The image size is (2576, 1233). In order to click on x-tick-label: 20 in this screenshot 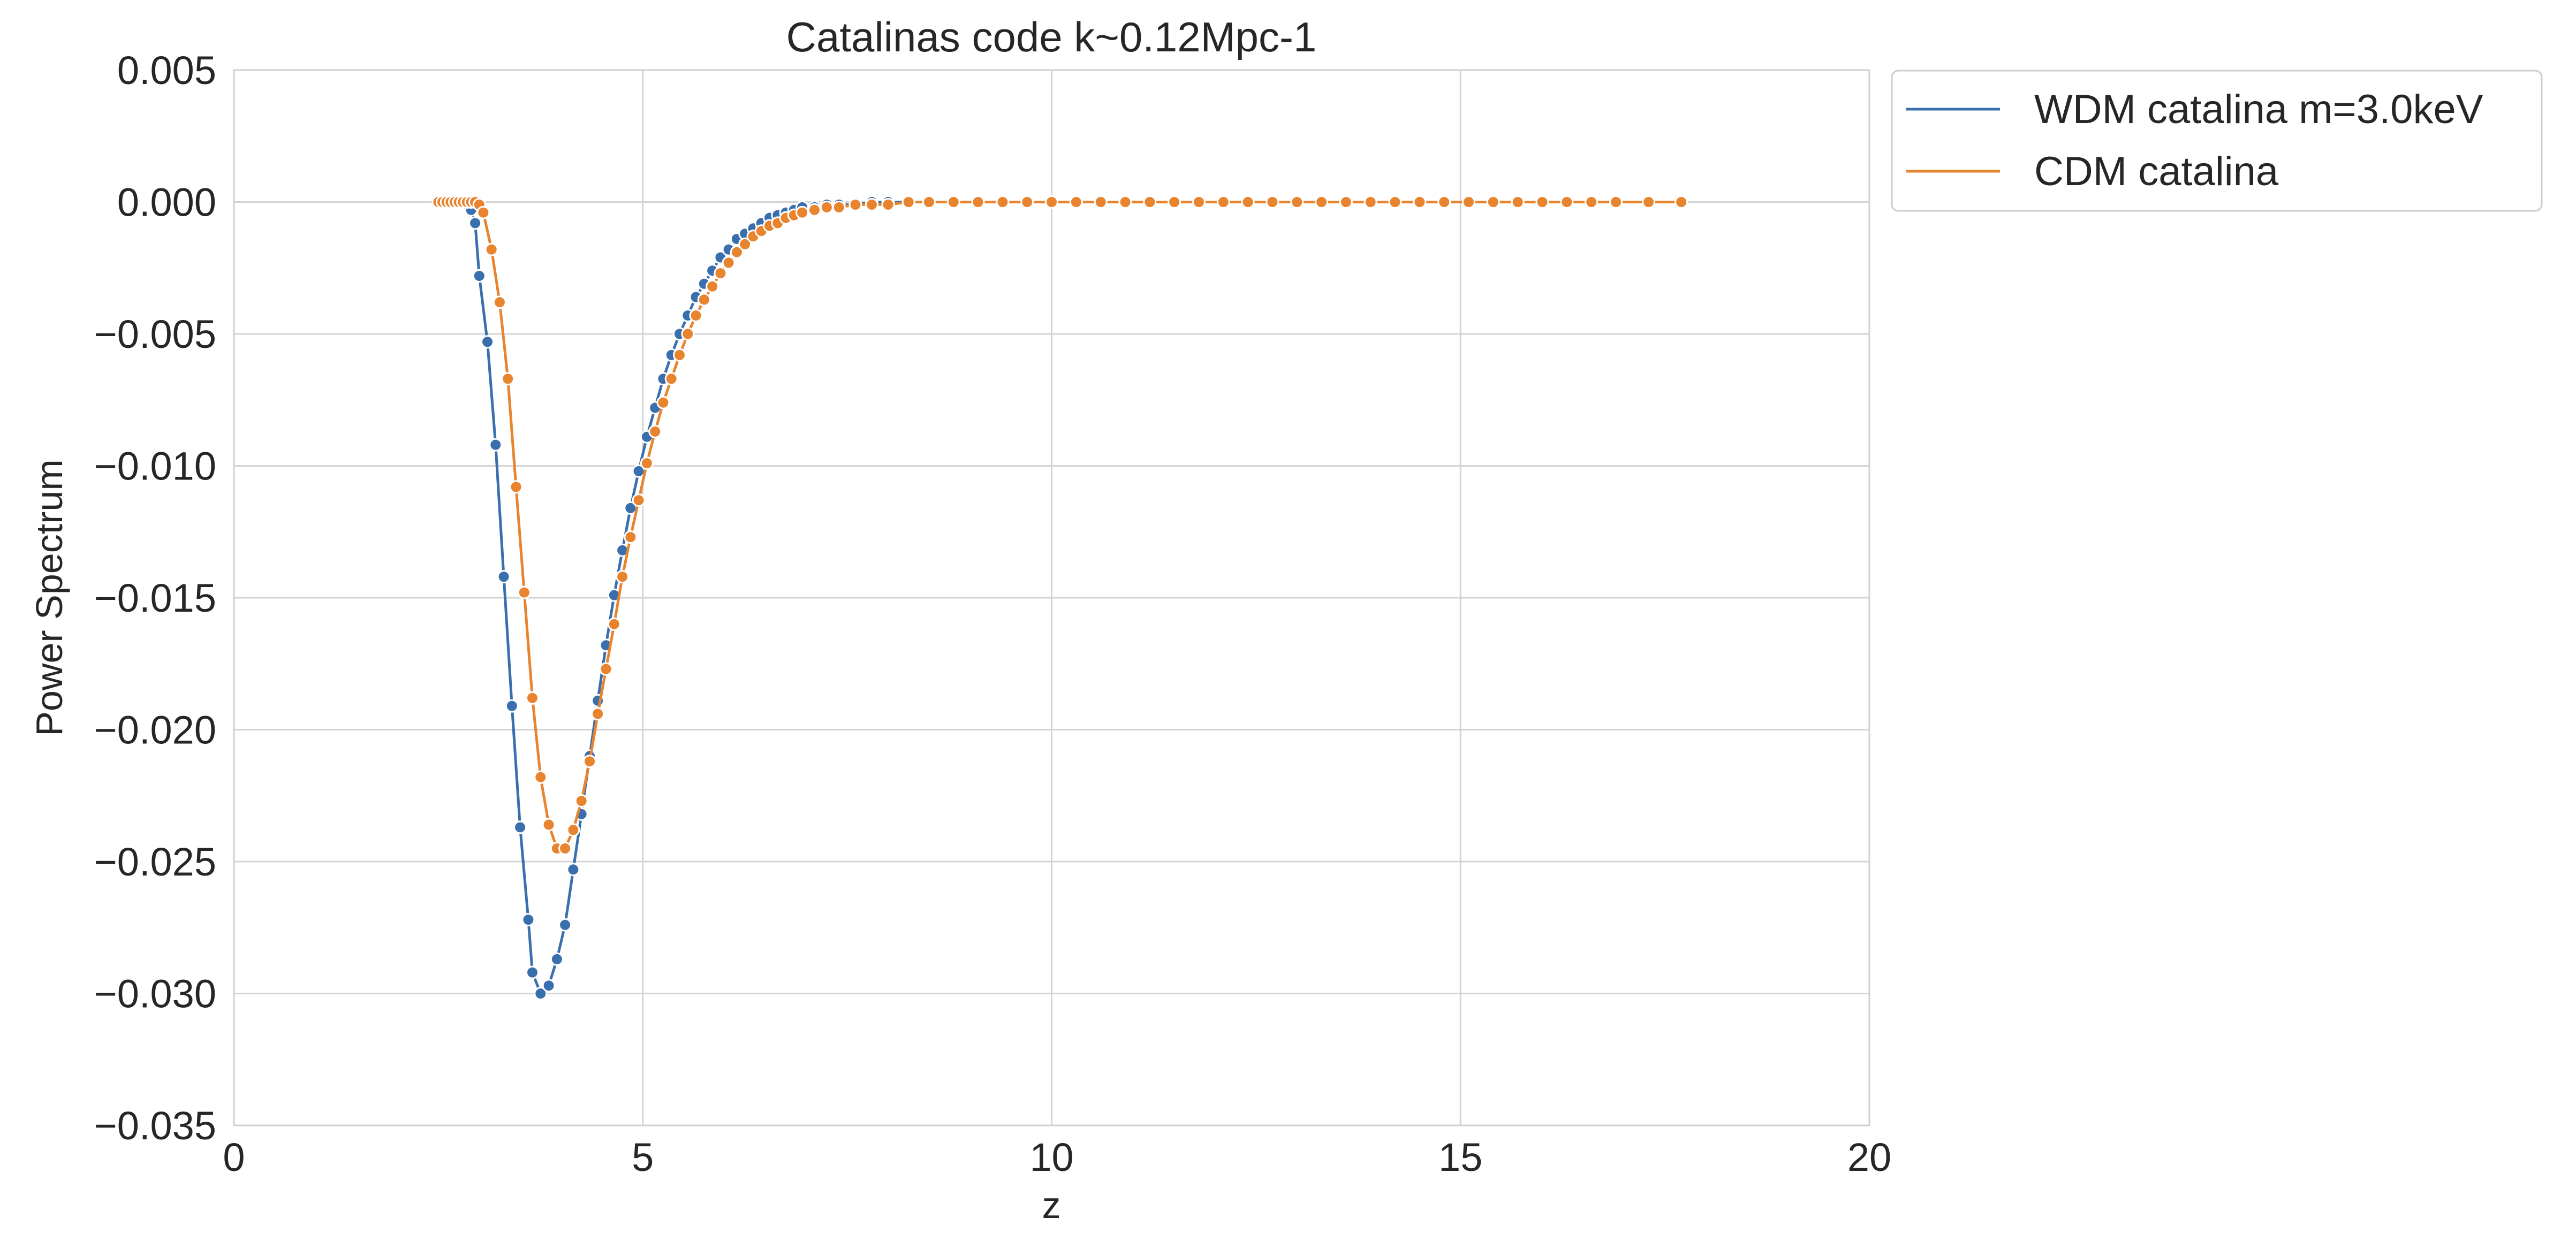, I will do `click(1869, 1157)`.